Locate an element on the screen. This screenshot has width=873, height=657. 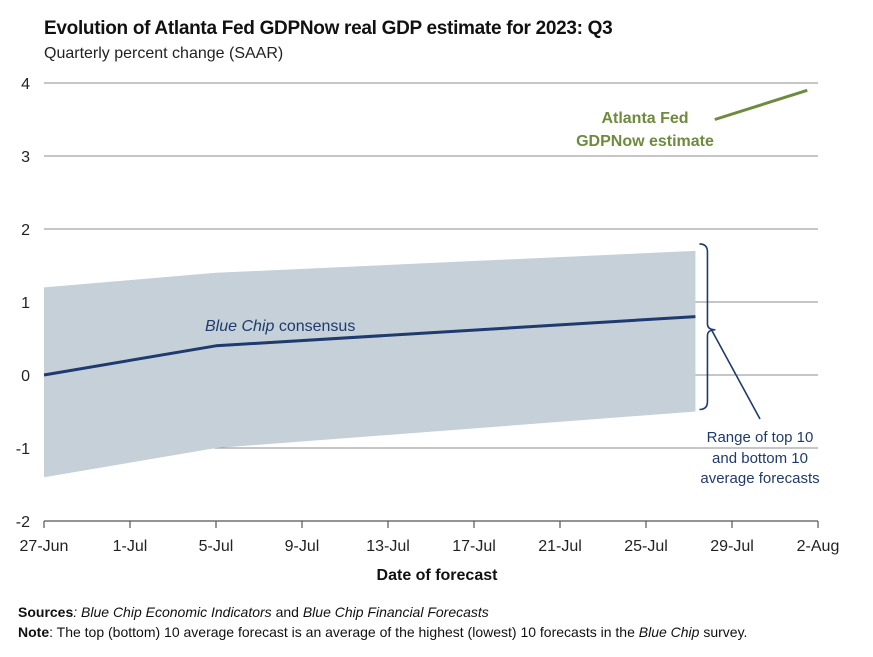
bluechip-annotation-rest: consensus is located at coordinates (314, 326).